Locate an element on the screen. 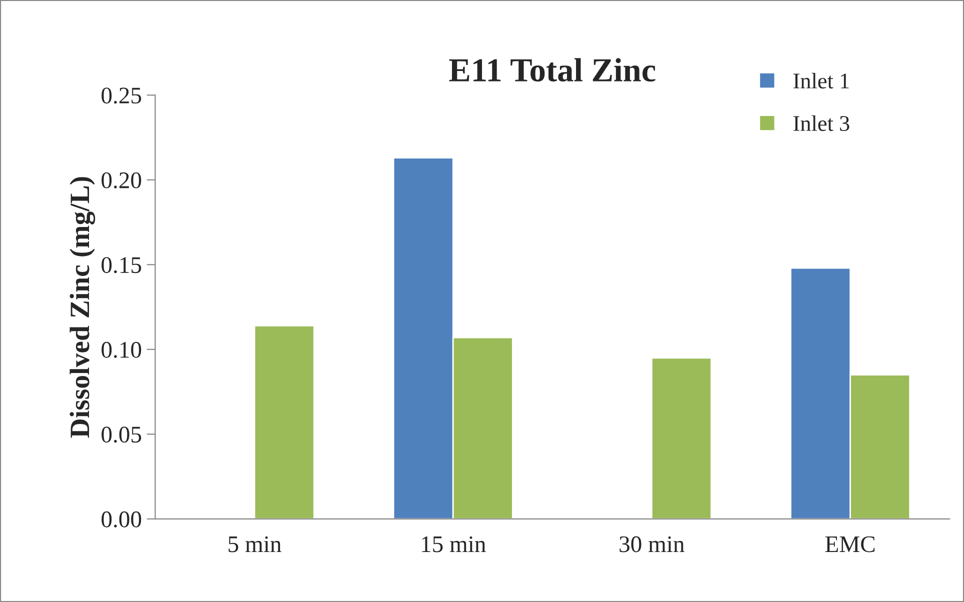  legend-label: Inlet 1 is located at coordinates (821, 80).